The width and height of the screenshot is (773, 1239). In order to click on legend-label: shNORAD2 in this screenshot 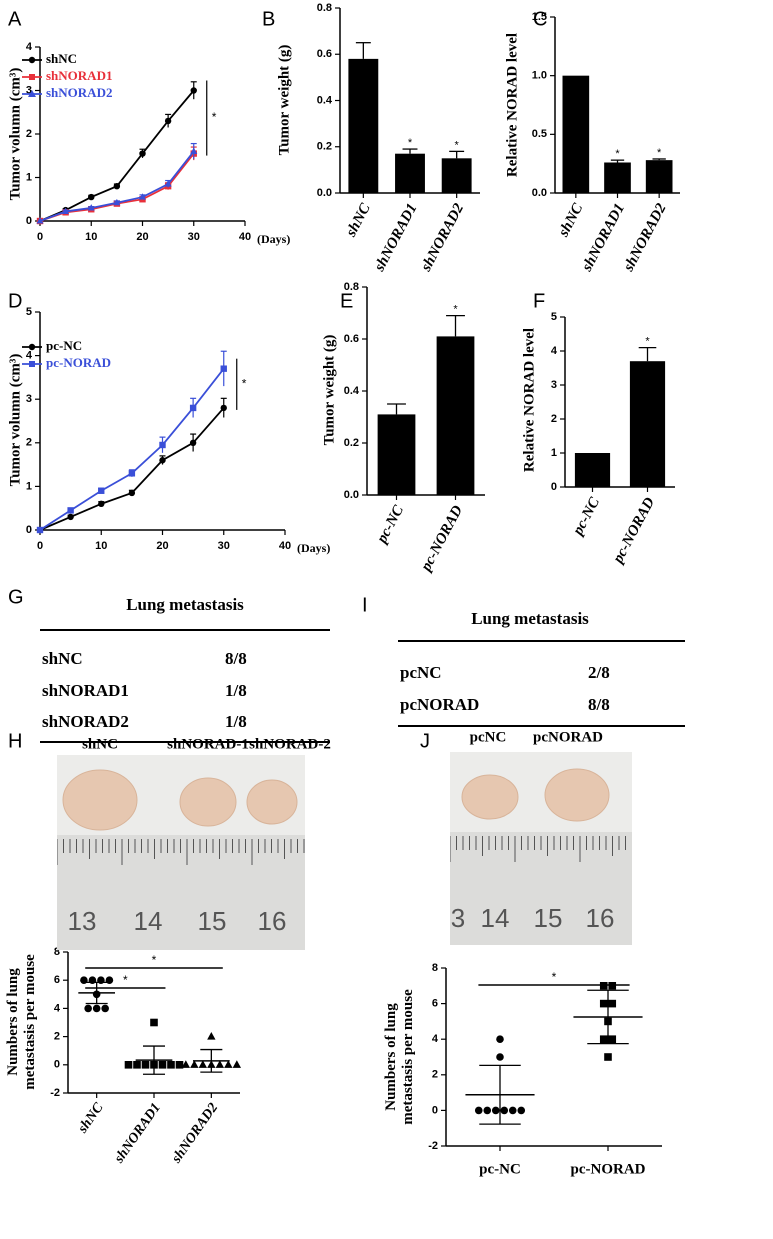, I will do `click(79, 92)`.